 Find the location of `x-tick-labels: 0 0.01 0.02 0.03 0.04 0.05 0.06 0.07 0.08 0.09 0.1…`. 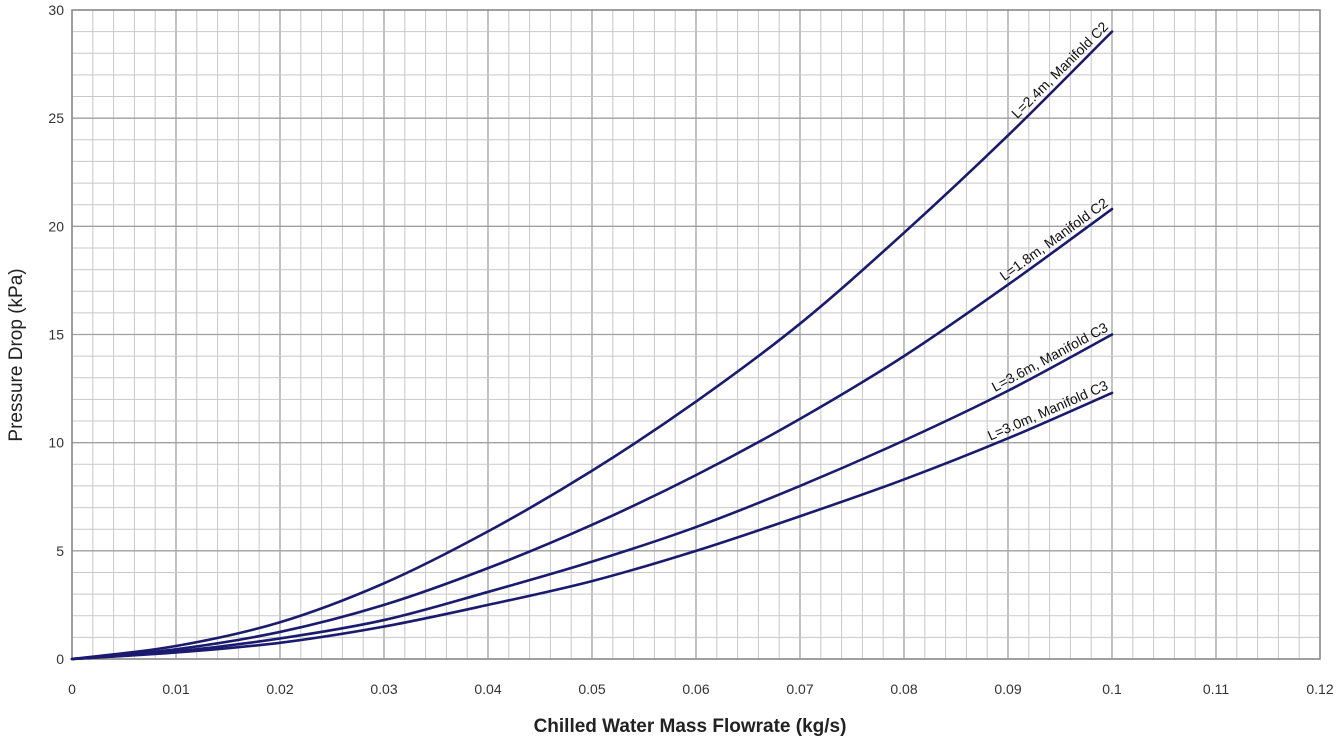

x-tick-labels: 0 0.01 0.02 0.03 0.04 0.05 0.06 0.07 0.08 0.09 0.1… is located at coordinates (701, 689).